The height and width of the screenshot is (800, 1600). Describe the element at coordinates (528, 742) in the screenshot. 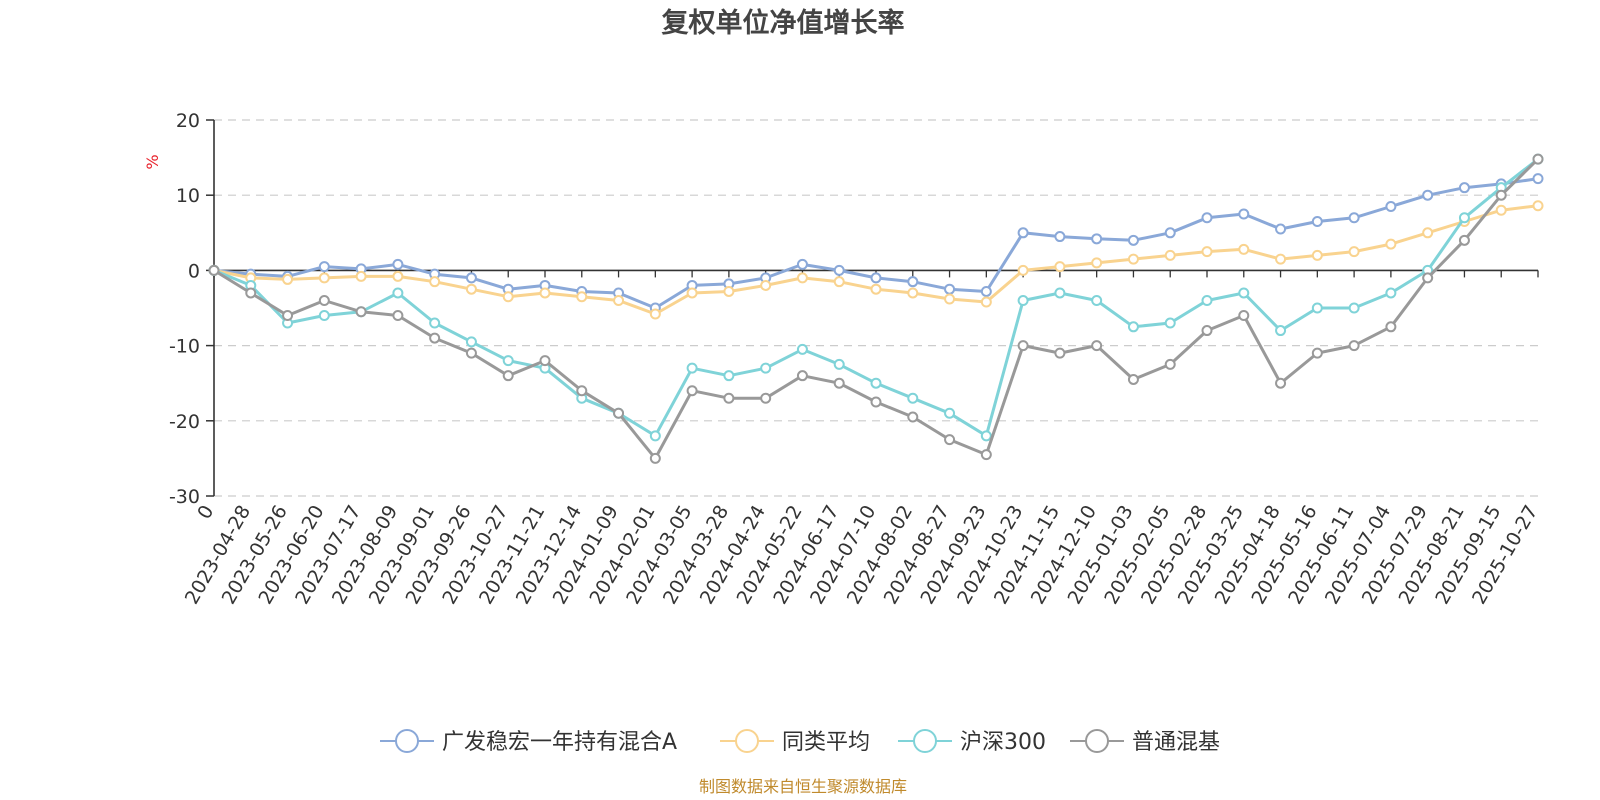

I see `legend-item: 广发稳宏一年持有混合A` at that location.